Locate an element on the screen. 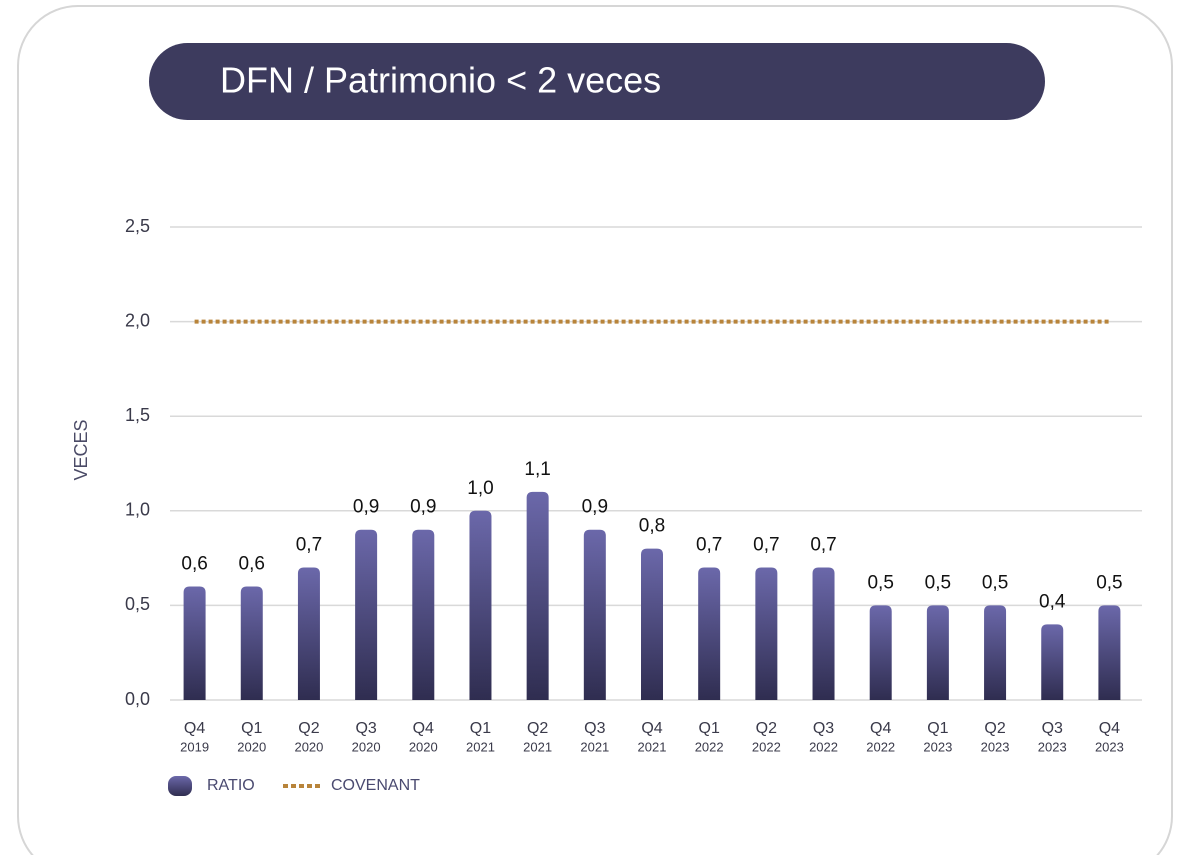  y-tick-label: 2,0 is located at coordinates (137, 320).